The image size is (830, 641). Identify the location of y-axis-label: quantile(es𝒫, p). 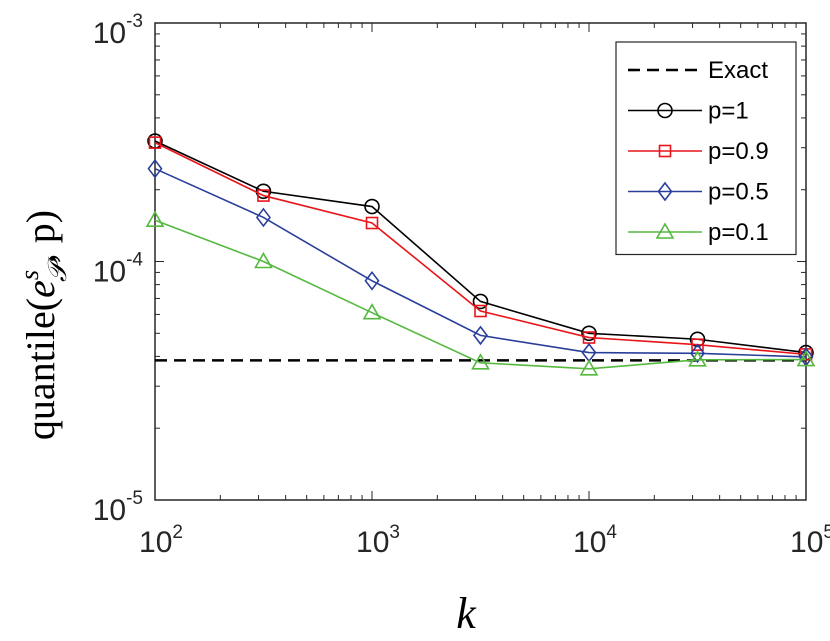
(43, 325).